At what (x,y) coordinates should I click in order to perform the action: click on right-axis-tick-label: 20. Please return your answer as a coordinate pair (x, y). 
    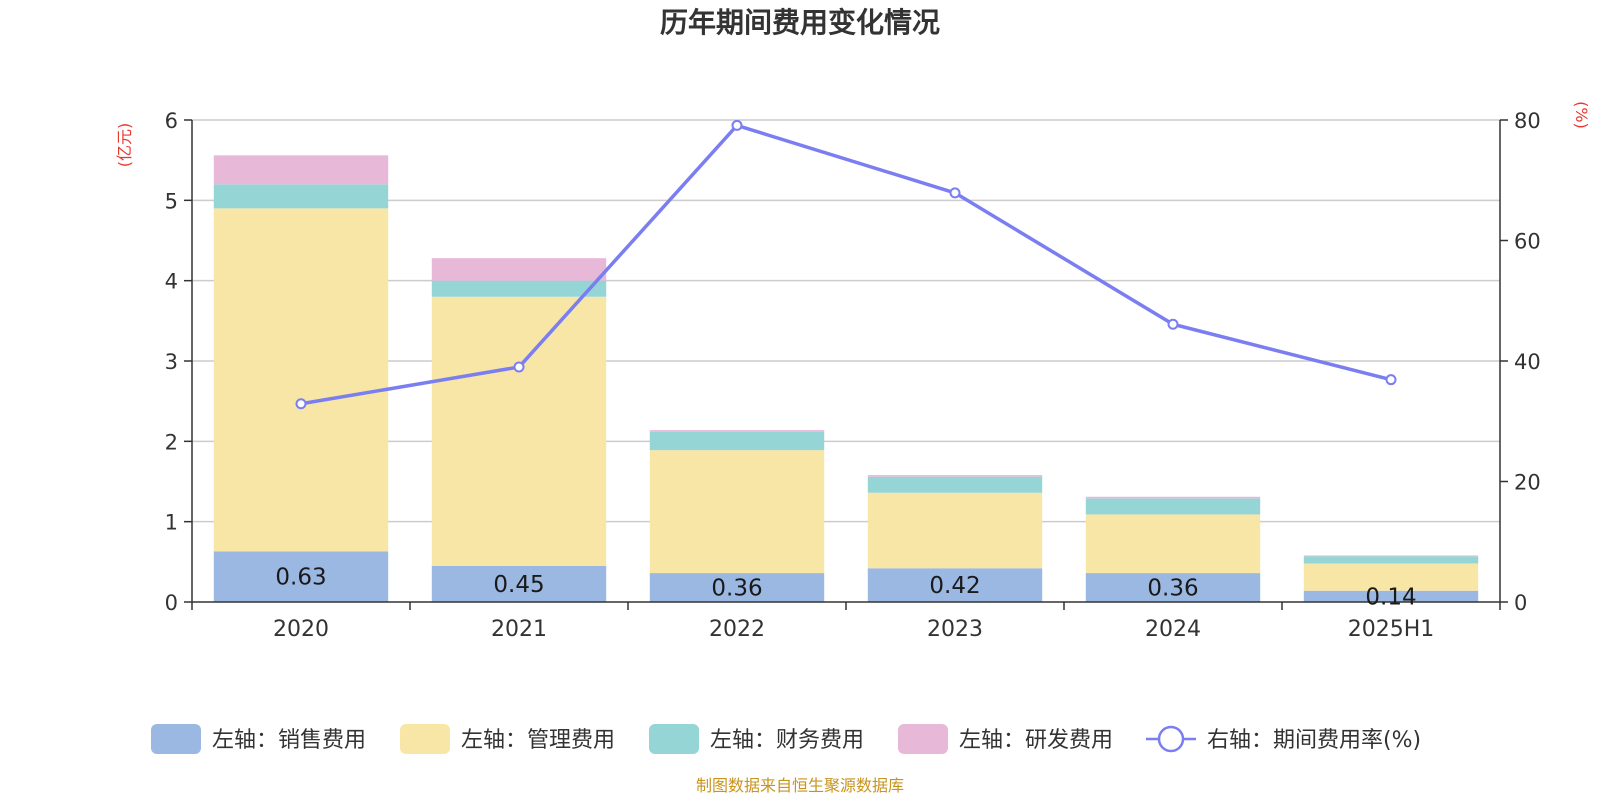
    Looking at the image, I should click on (1527, 483).